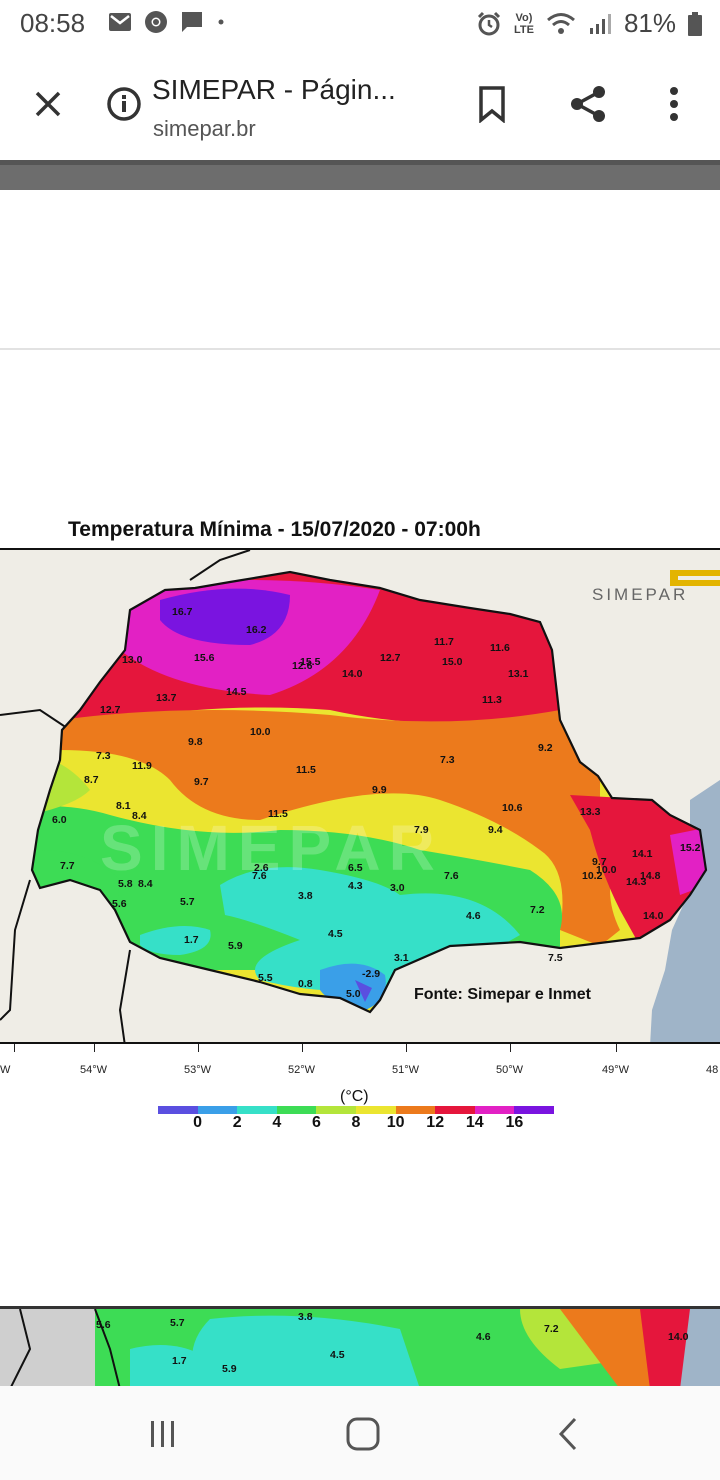  Describe the element at coordinates (592, 876) in the screenshot. I see `temperature-label: 10.2` at that location.